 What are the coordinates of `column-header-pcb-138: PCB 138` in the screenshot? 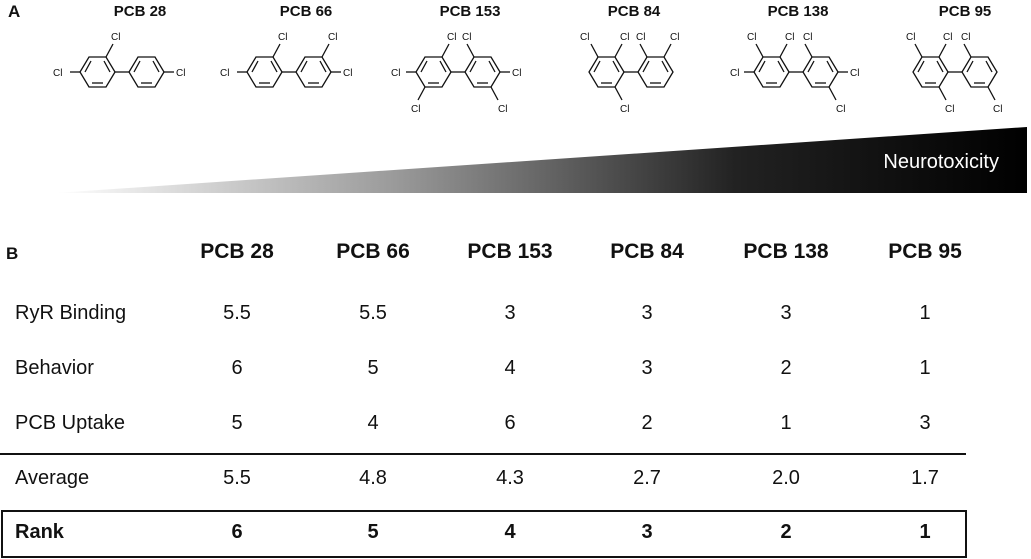 It's located at (786, 251).